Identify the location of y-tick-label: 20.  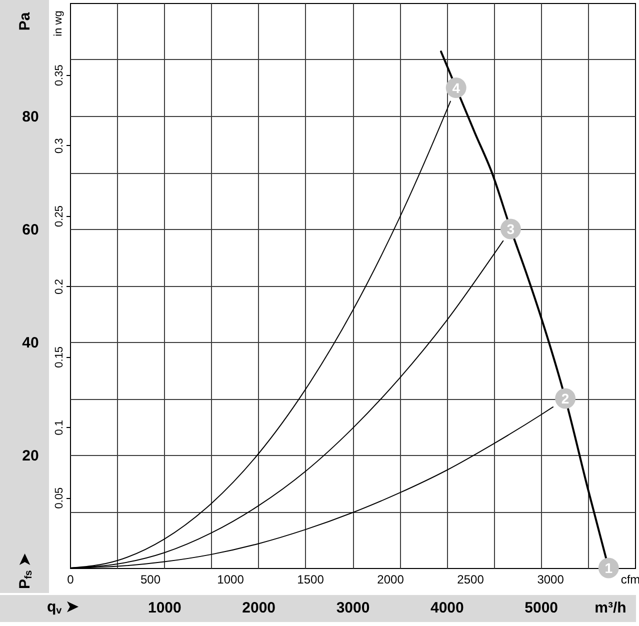
(30, 456).